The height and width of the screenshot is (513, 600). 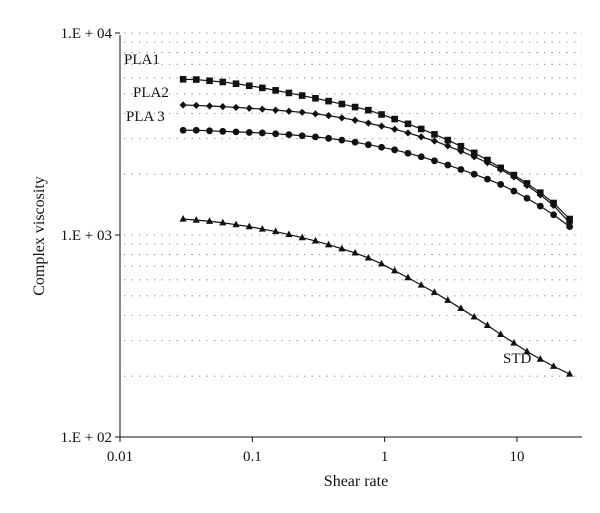 I want to click on y-tick-label: 1.E + 04, so click(x=87, y=34).